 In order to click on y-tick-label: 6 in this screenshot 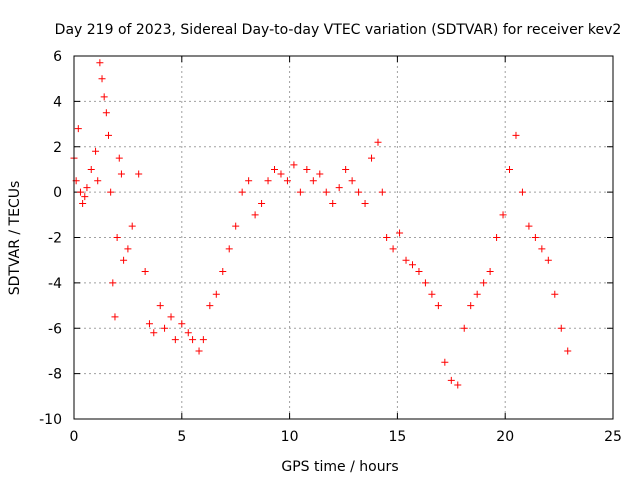, I will do `click(57, 57)`.